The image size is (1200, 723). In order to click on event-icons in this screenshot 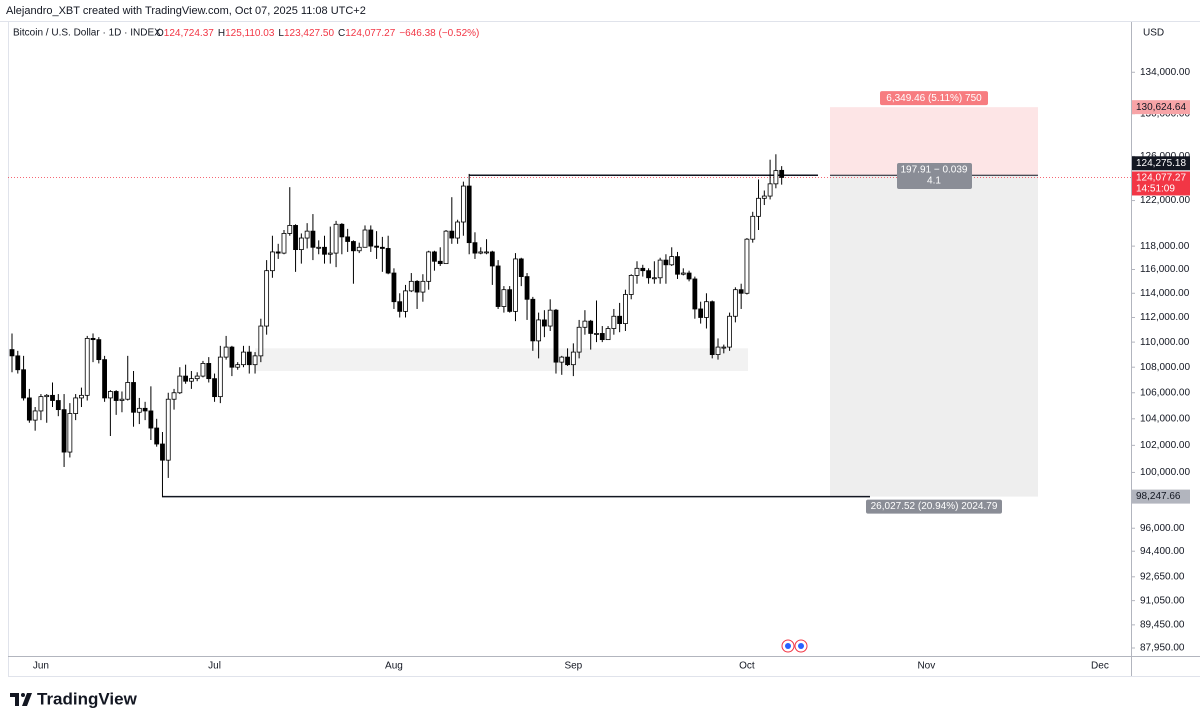, I will do `click(794, 646)`.